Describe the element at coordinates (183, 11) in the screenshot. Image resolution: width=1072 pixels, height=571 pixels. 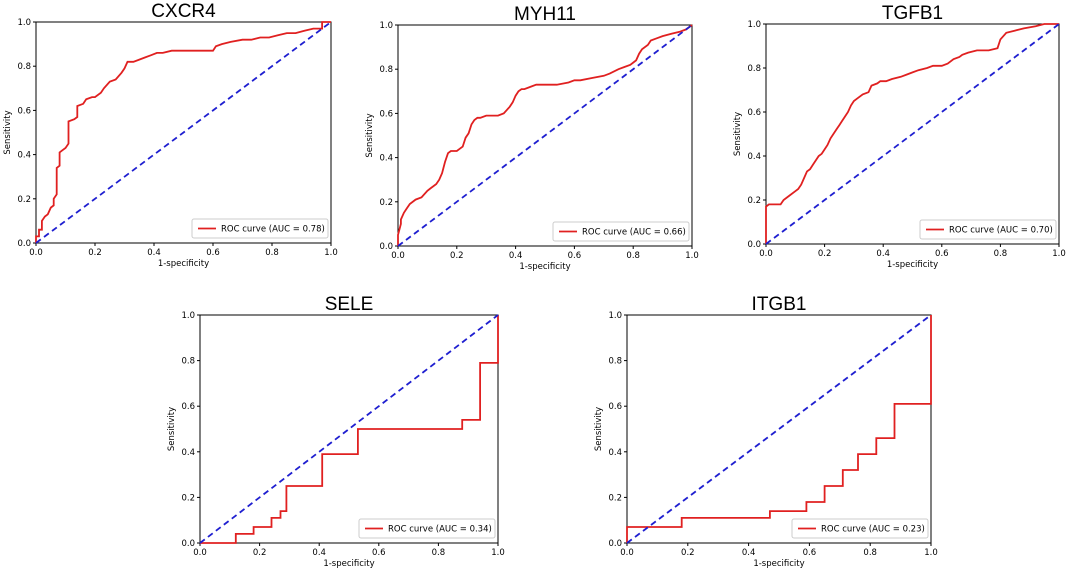
I see `panel-title: CXCR4` at that location.